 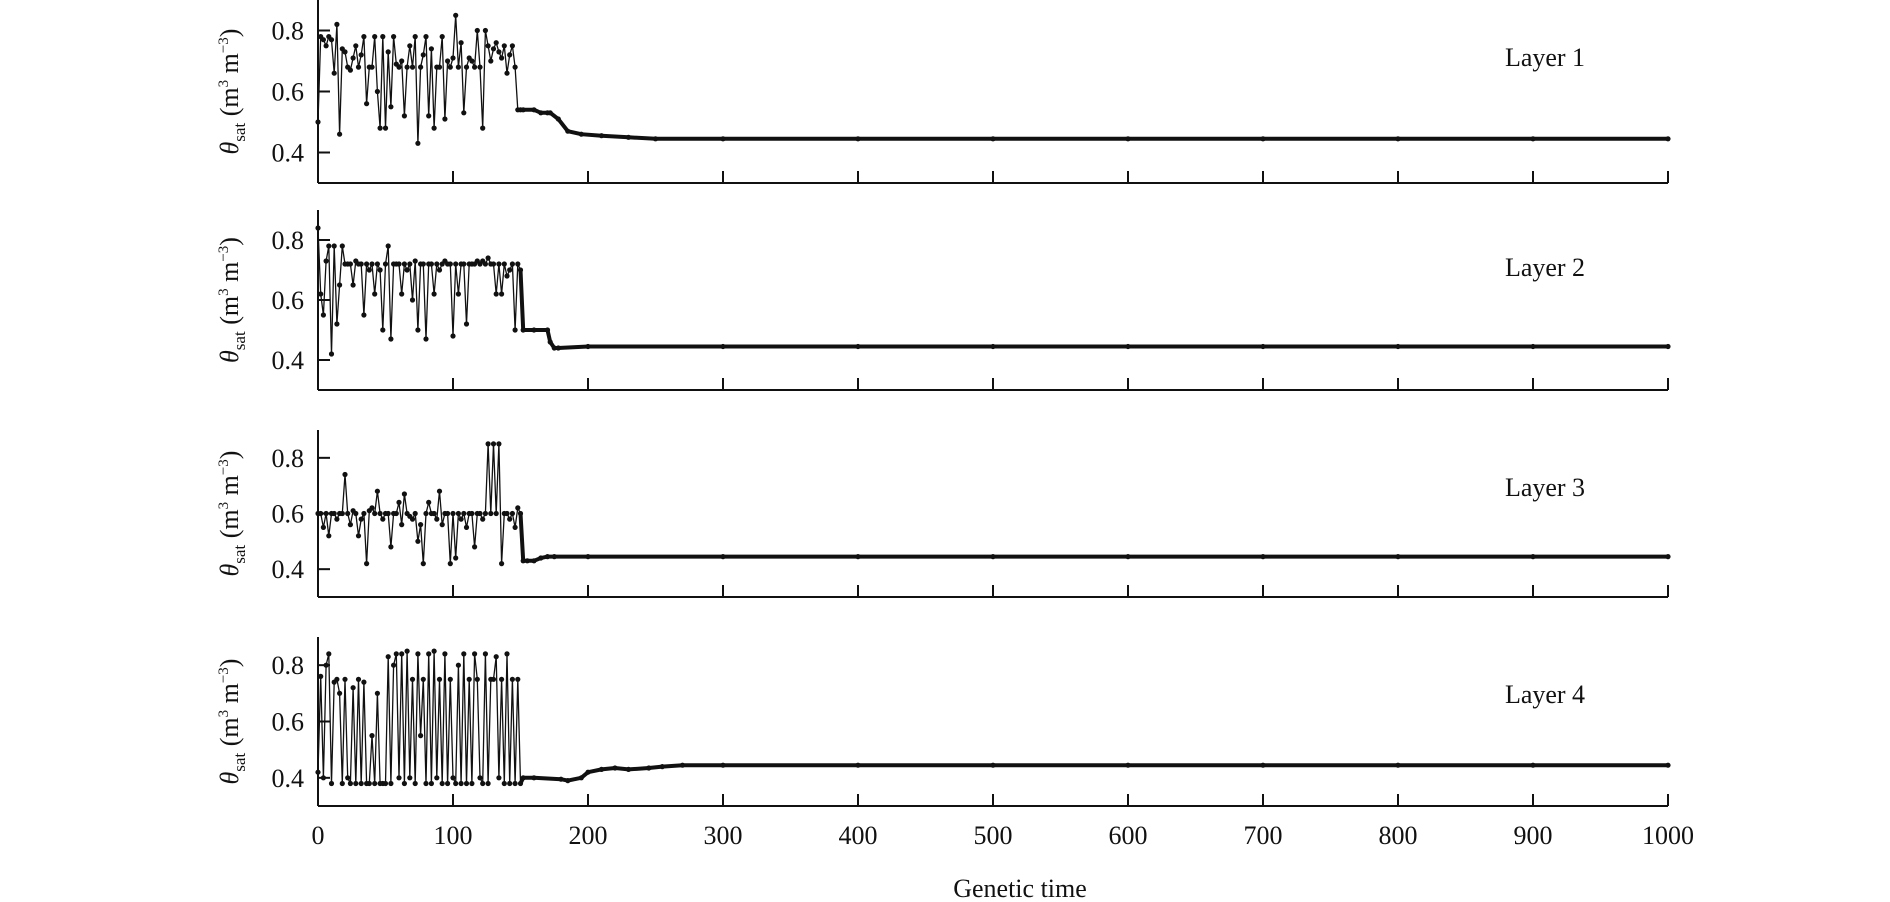 I want to click on x-tick-label: 800, so click(x=1398, y=835).